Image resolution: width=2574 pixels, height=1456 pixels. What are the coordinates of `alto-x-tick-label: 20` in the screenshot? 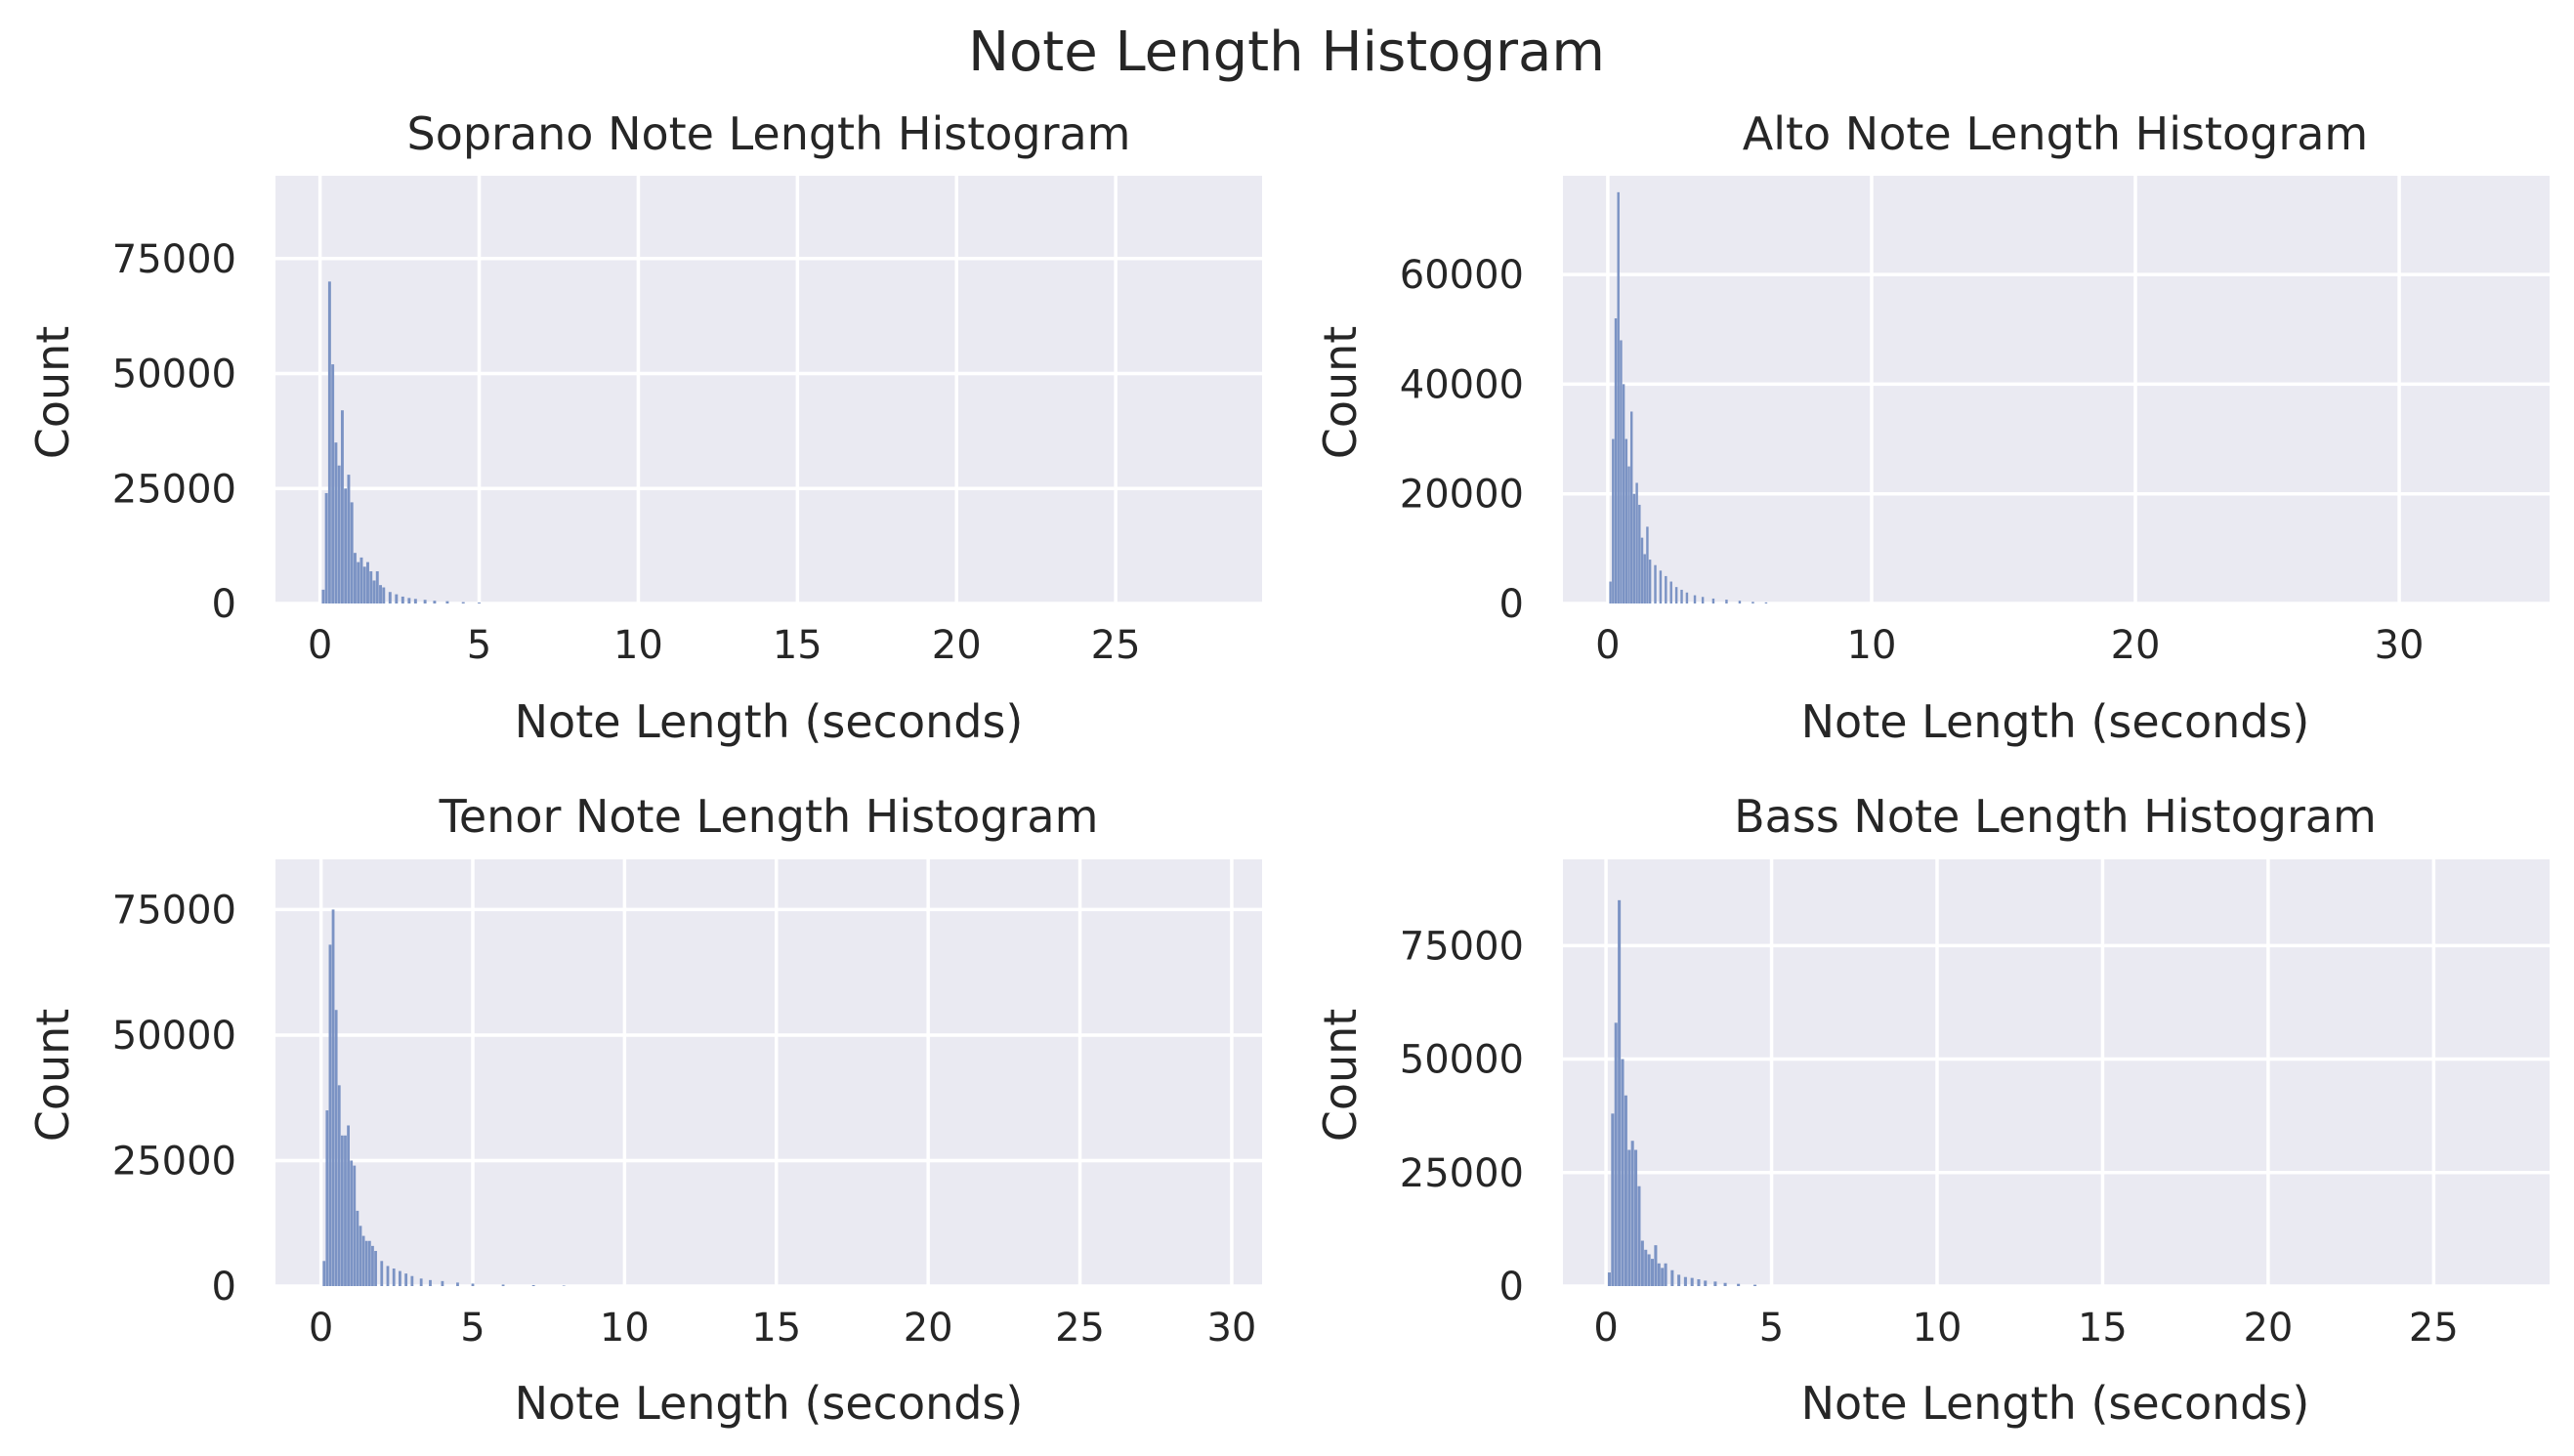 It's located at (2136, 645).